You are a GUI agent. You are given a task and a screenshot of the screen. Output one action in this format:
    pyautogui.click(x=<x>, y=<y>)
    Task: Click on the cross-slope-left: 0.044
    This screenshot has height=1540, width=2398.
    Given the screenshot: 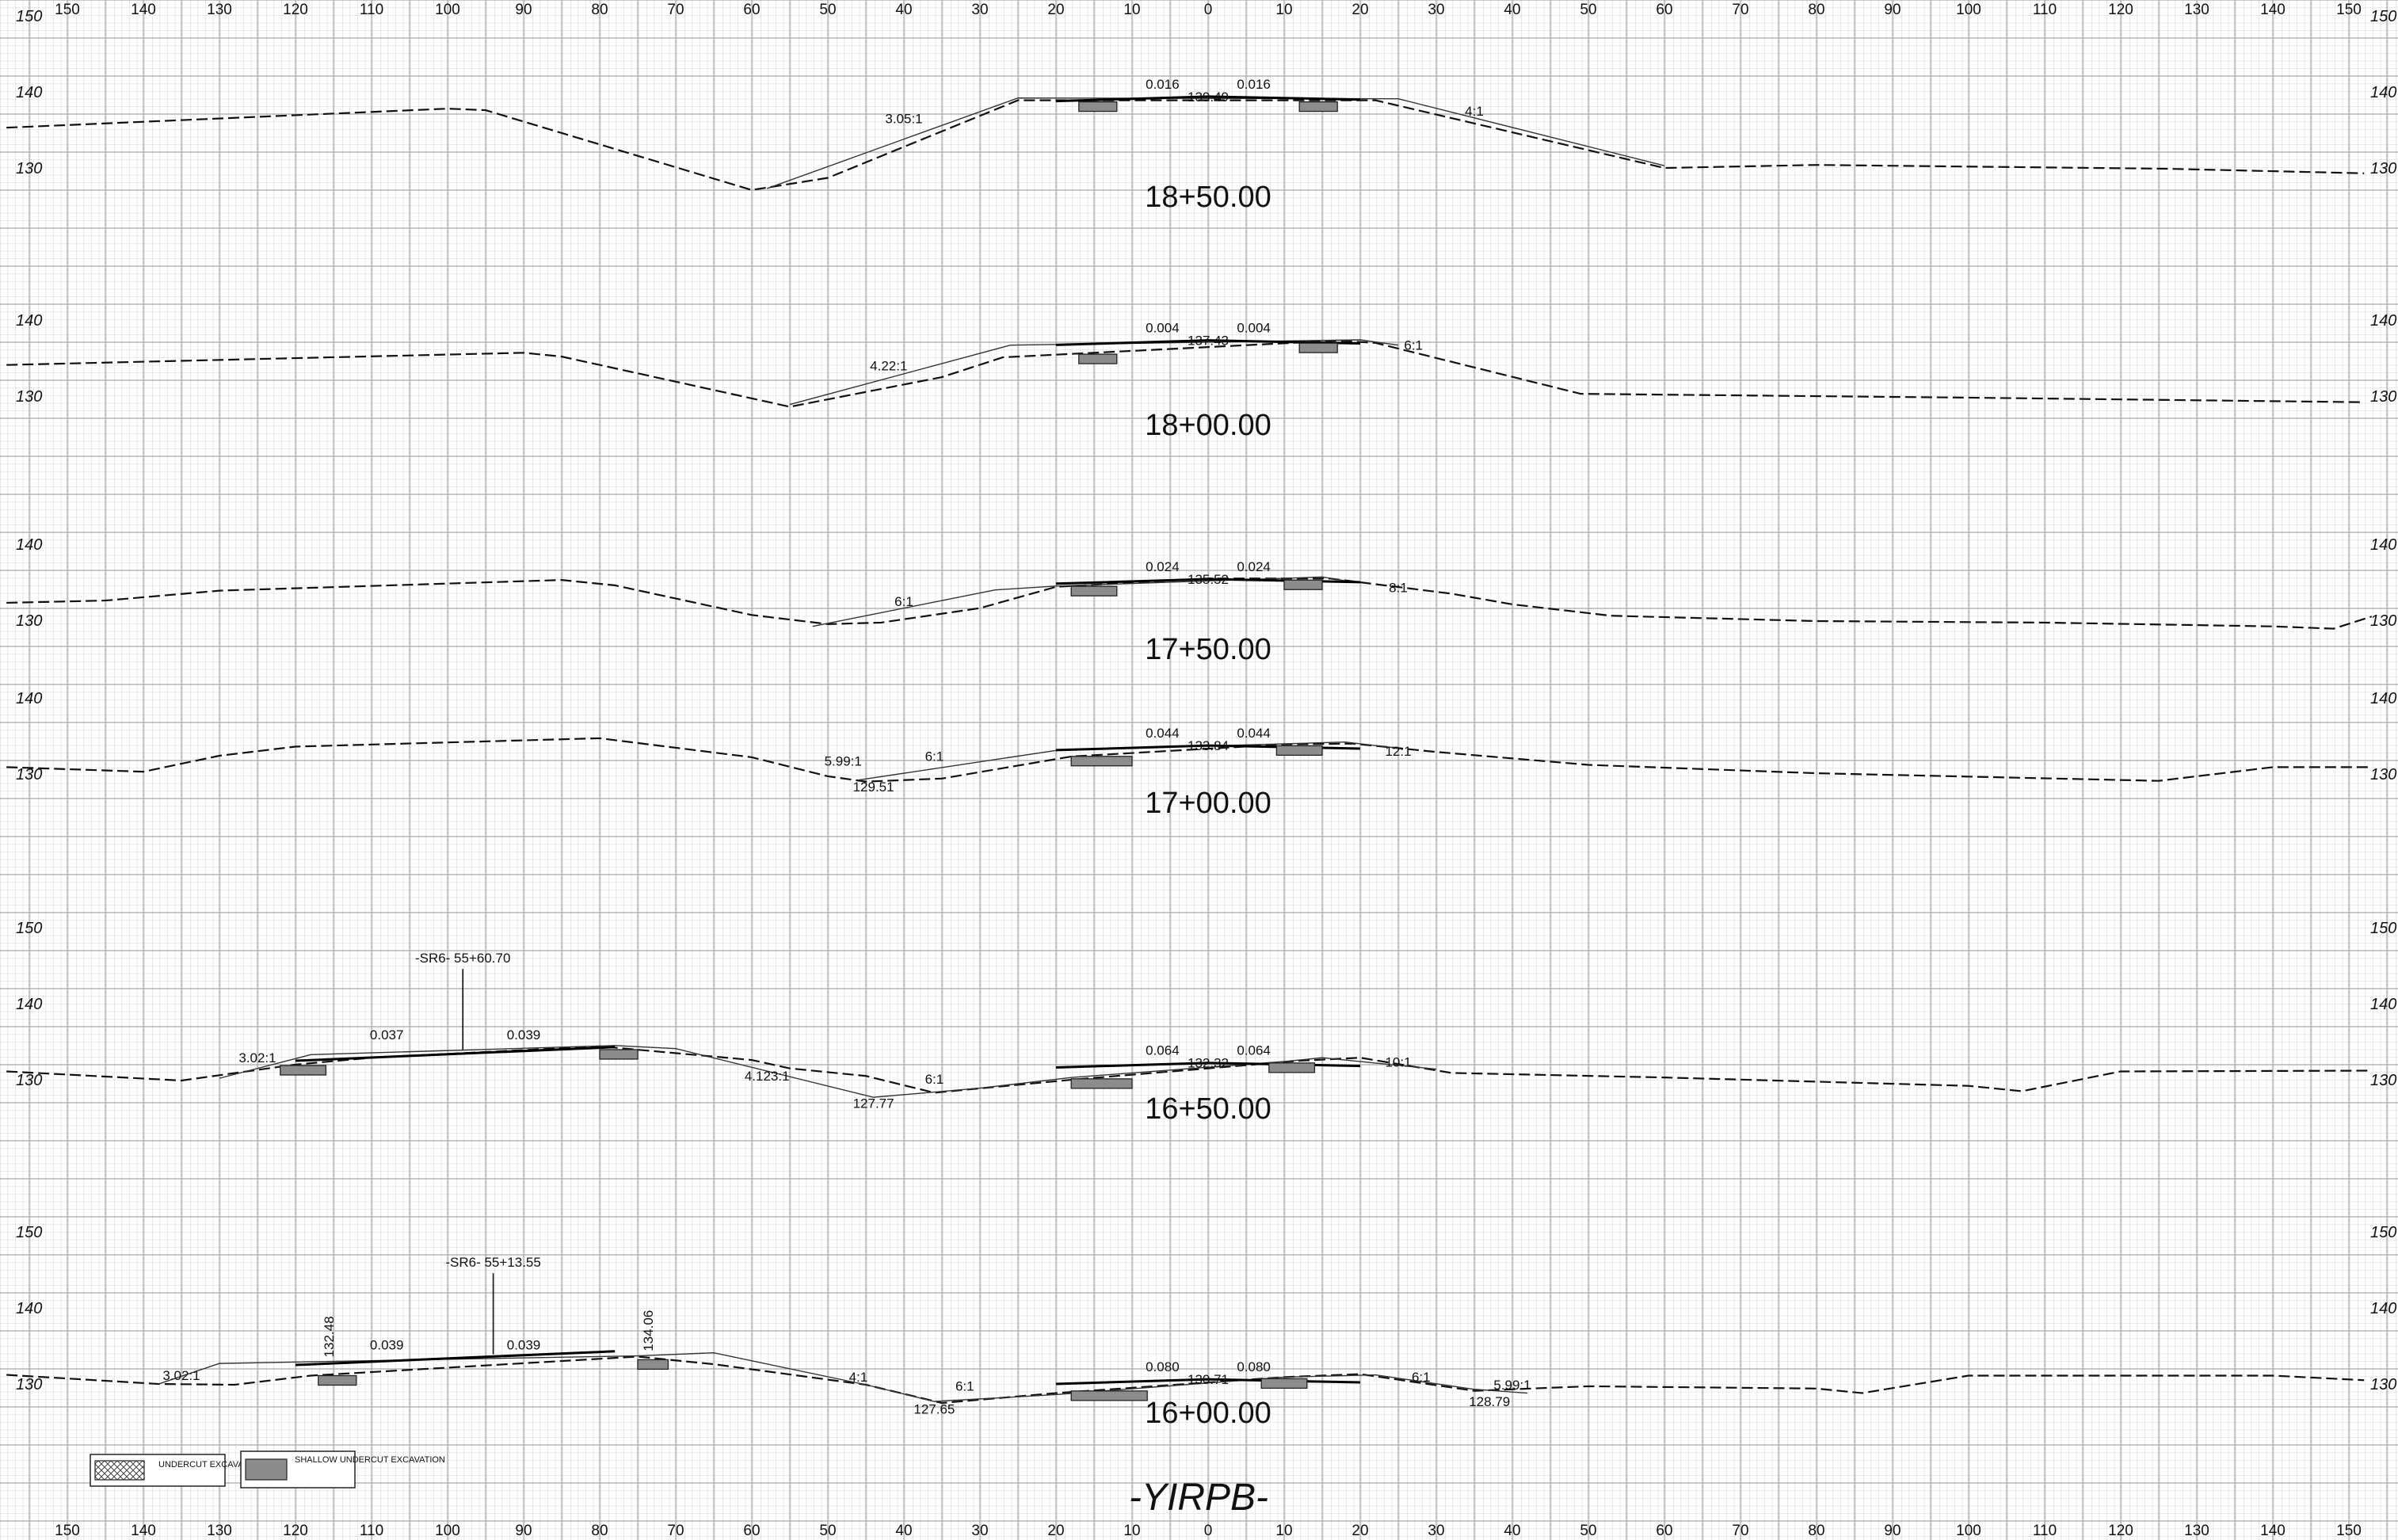 What is the action you would take?
    pyautogui.click(x=1163, y=733)
    